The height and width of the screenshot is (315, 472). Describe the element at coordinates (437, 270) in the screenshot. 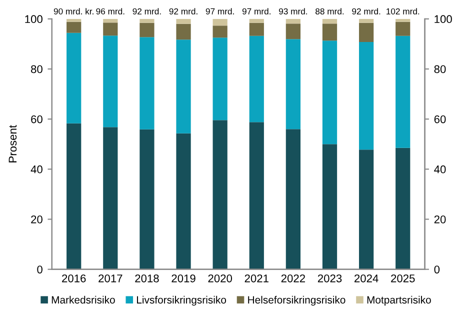

I see `y2-tick-label: 0` at that location.